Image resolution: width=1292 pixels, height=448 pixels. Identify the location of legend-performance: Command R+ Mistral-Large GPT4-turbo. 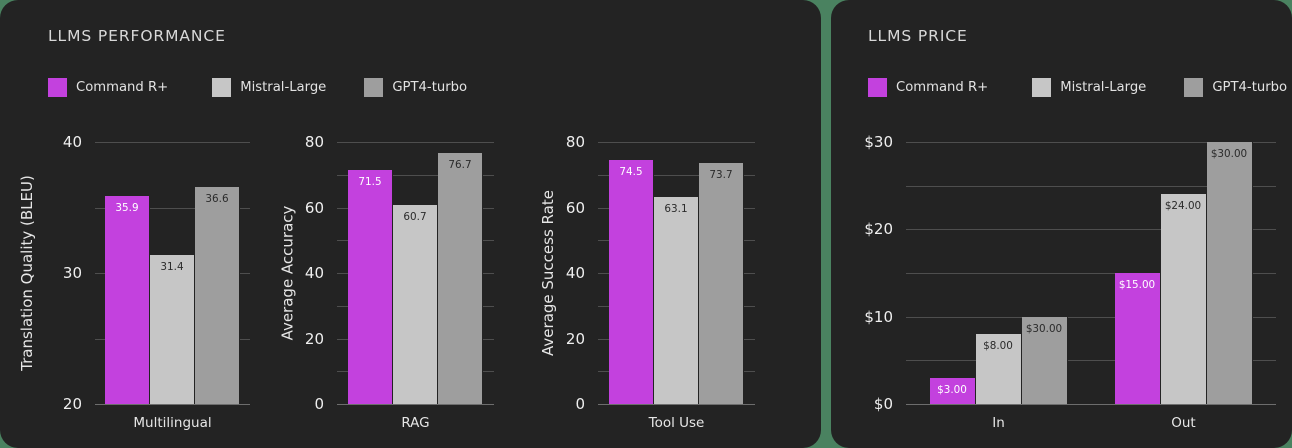
(257, 87).